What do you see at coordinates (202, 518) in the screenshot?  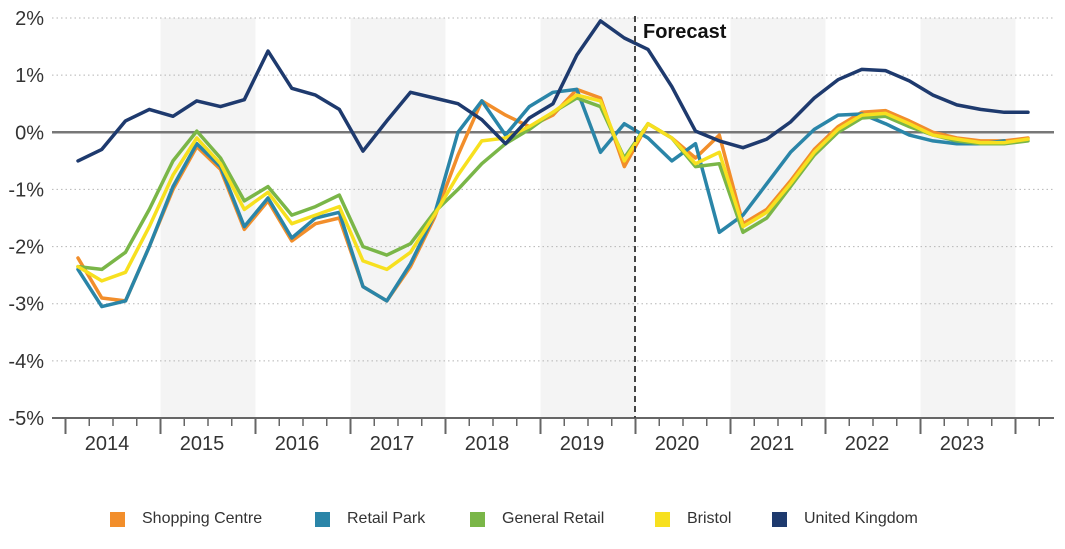 I see `legend-label: Shopping Centre` at bounding box center [202, 518].